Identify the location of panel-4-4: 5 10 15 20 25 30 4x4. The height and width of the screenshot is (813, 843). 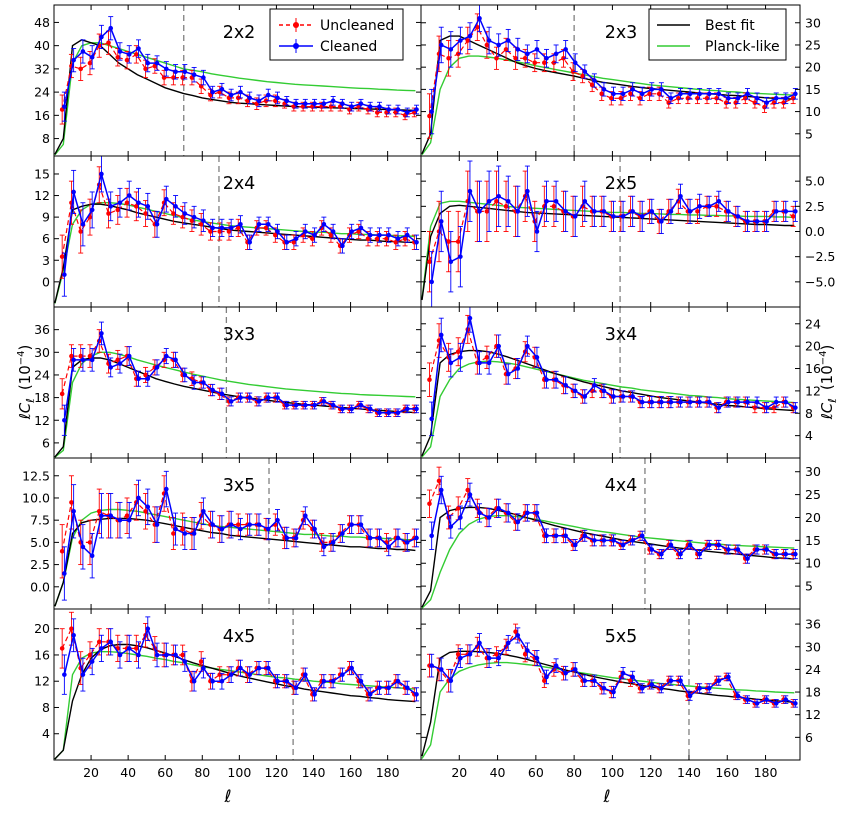
(620, 533).